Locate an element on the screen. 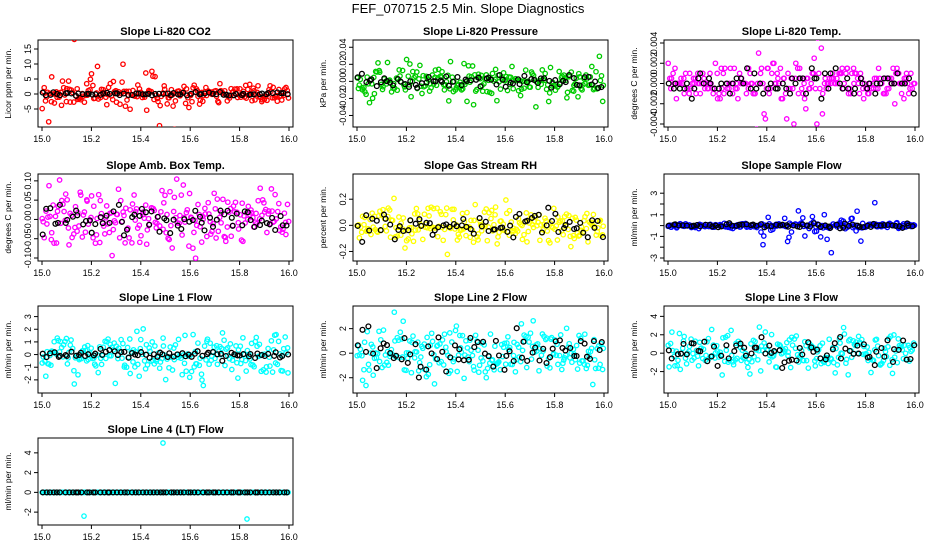  x-tick-label: 15.4 is located at coordinates (141, 405).